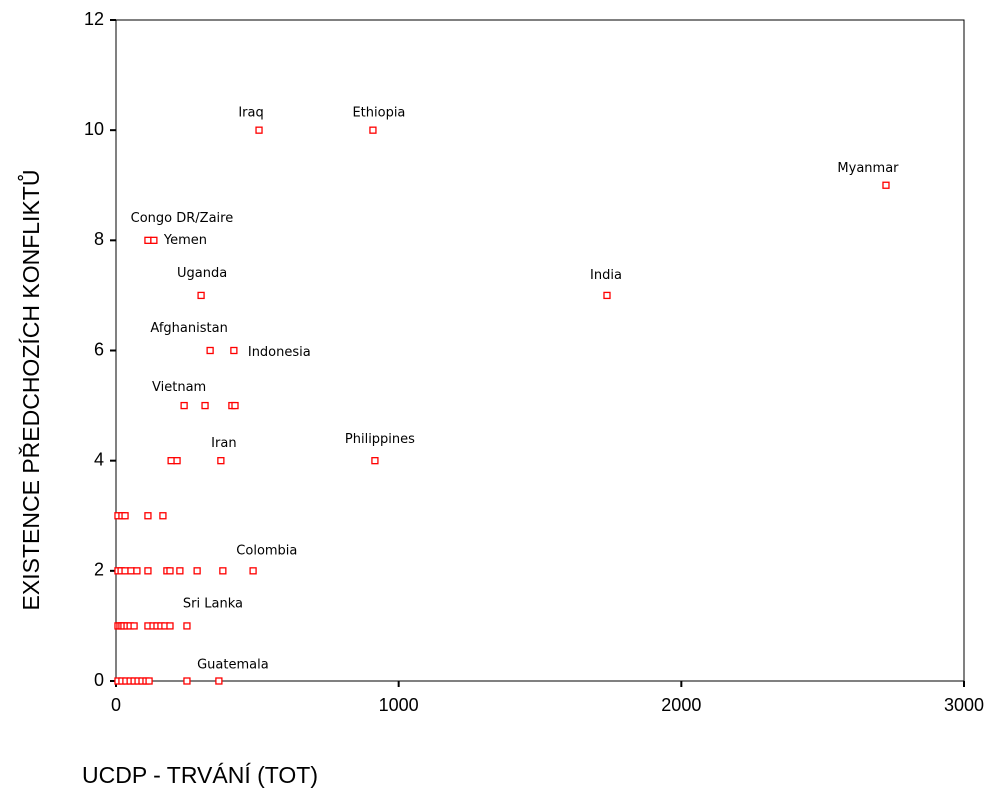 The width and height of the screenshot is (994, 800). I want to click on point-label: Myanmar, so click(868, 168).